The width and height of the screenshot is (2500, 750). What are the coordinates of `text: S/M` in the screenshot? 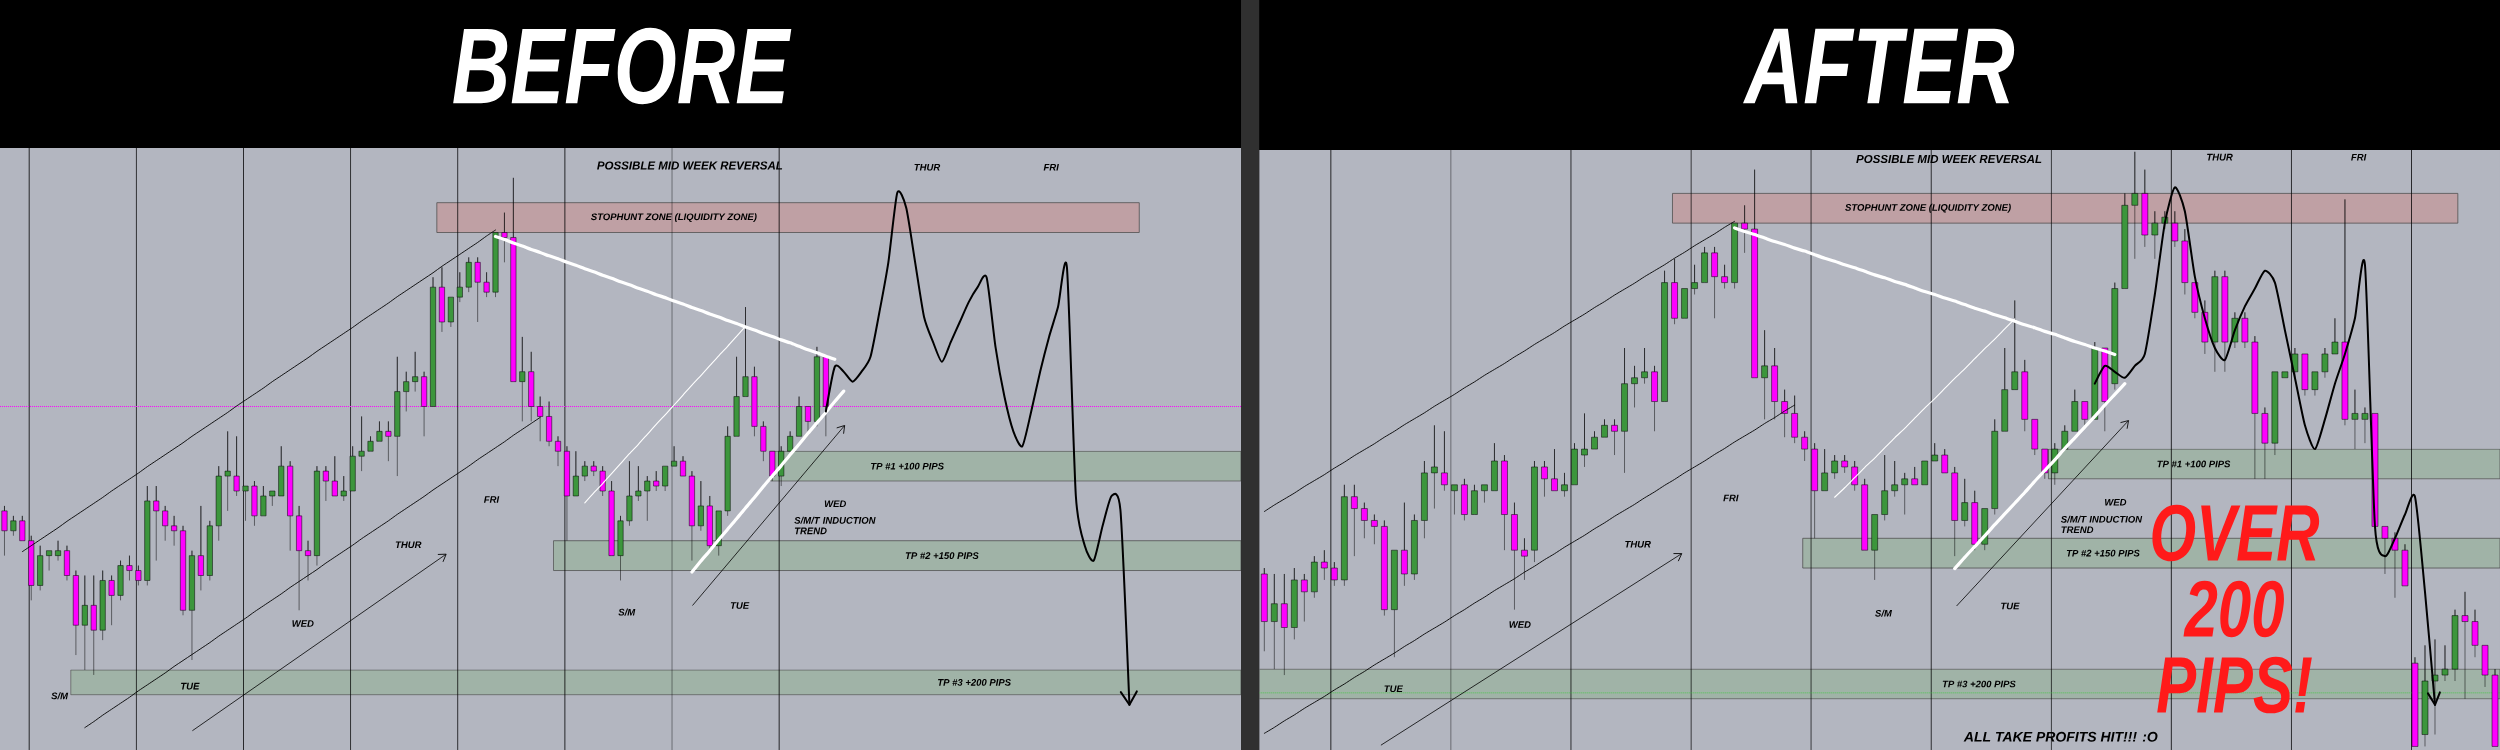 It's located at (60, 696).